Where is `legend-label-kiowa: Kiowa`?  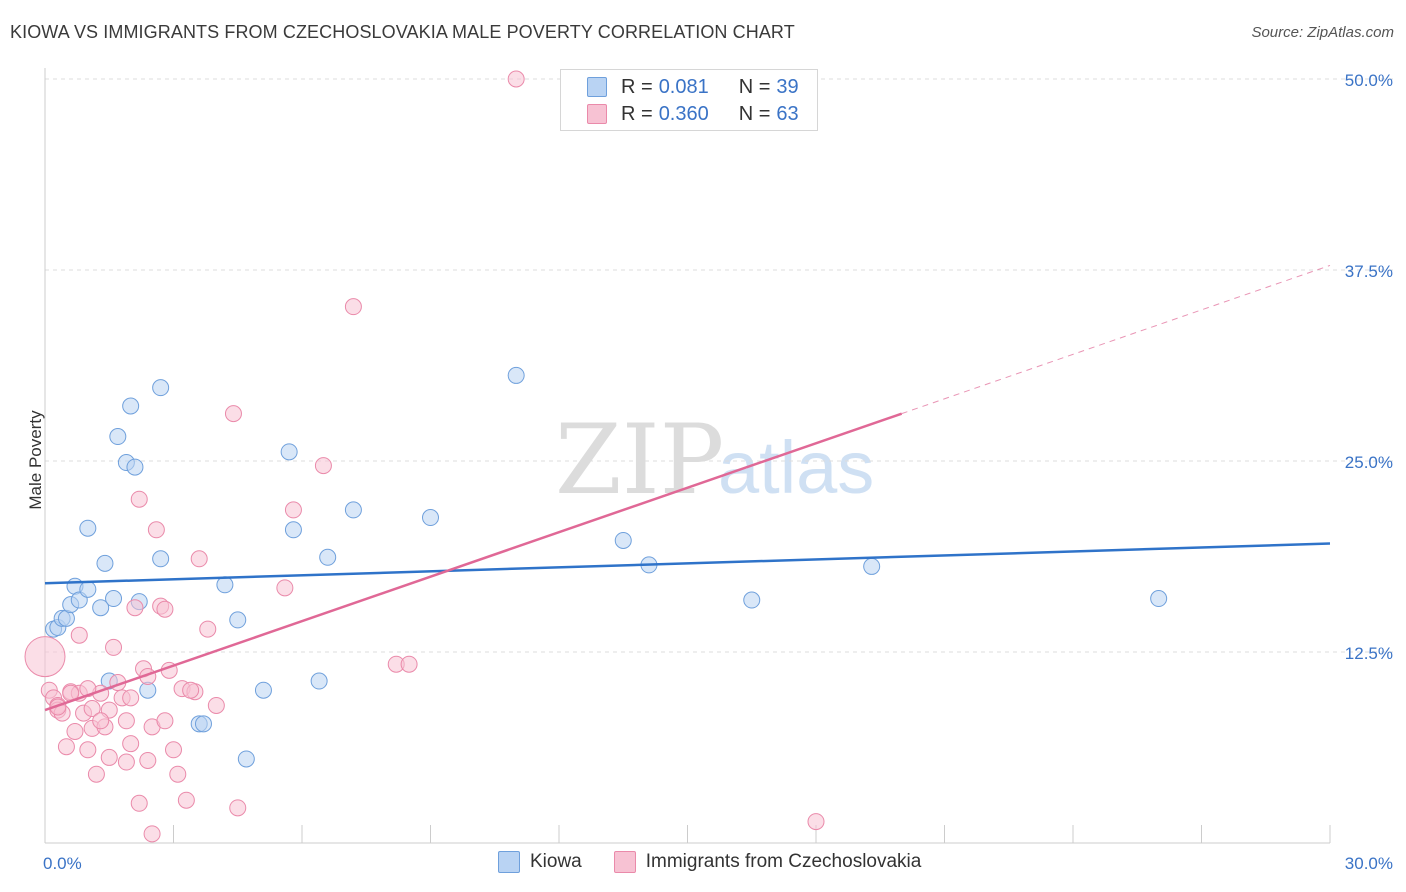 legend-label-kiowa: Kiowa is located at coordinates (556, 861).